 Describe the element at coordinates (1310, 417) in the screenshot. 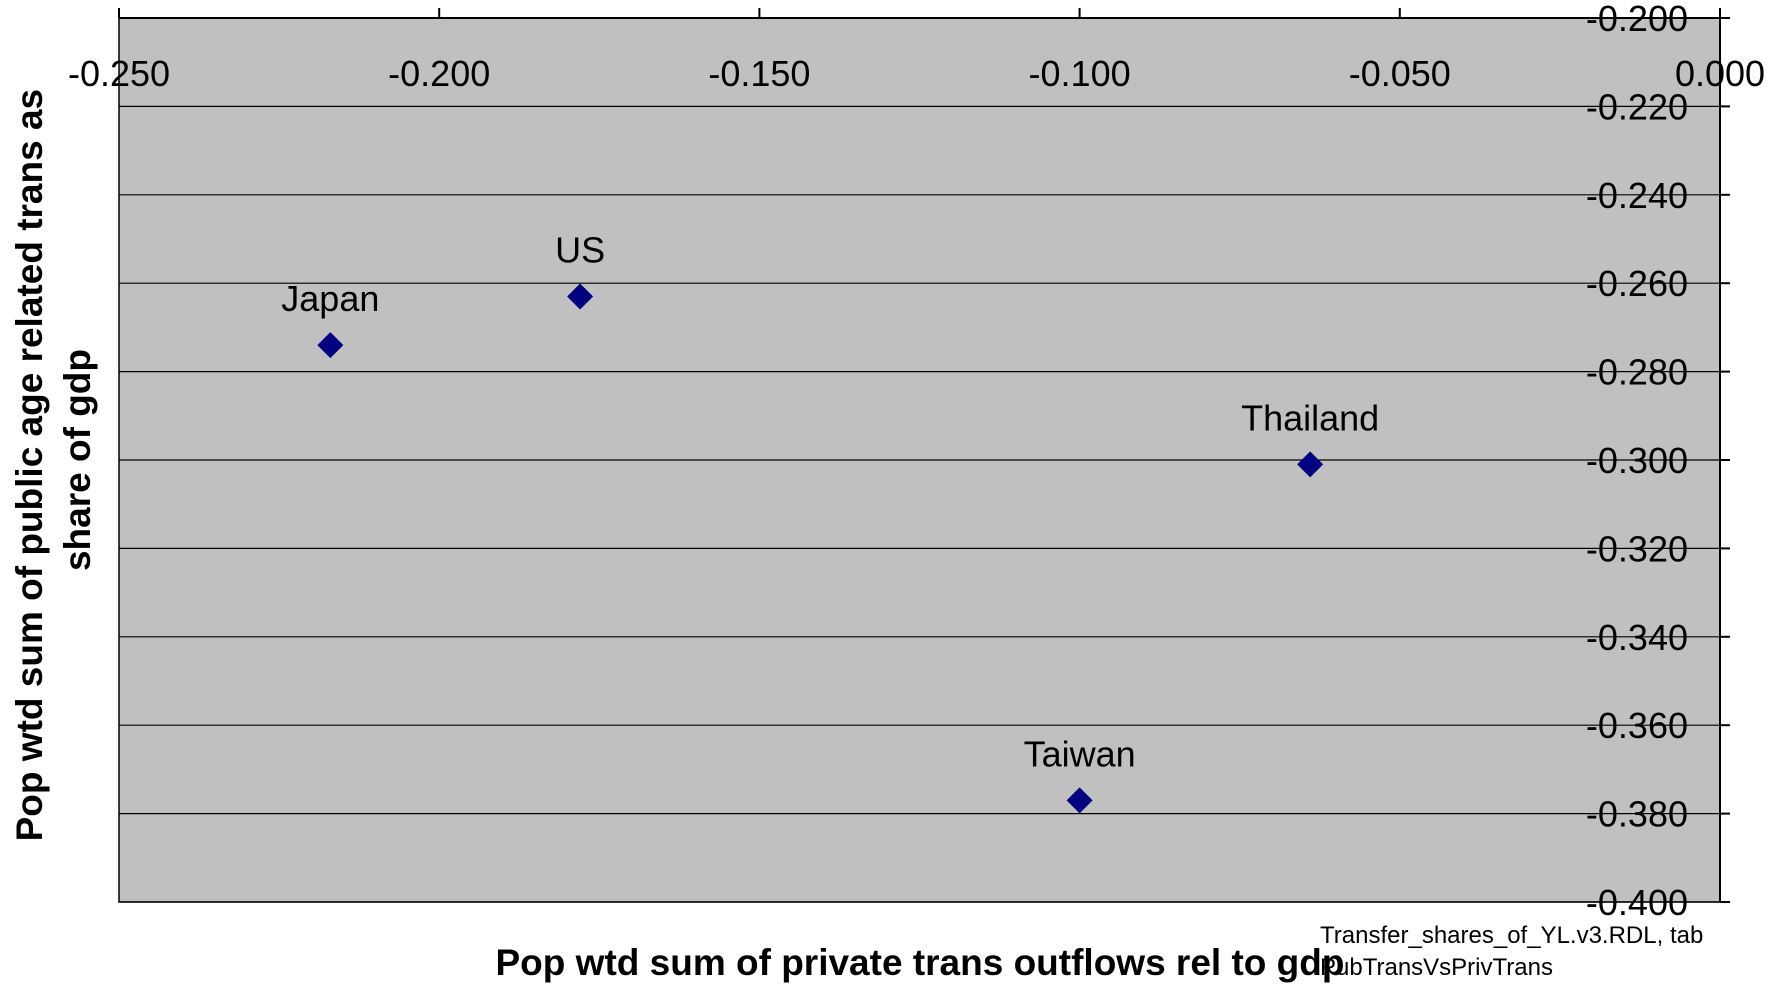

I see `point-label-thailand: Thailand` at that location.